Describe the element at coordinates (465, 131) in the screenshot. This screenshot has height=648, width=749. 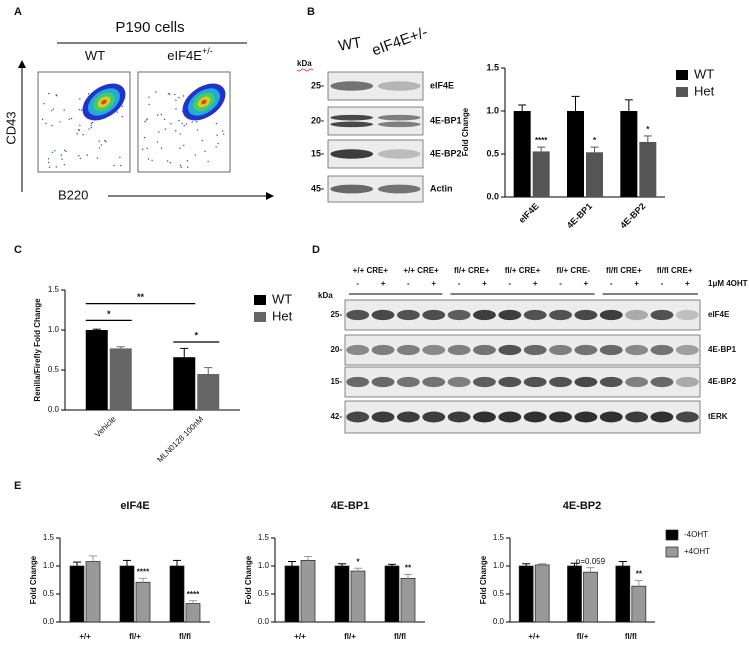
I see `y-axis-label: Fold Change` at that location.